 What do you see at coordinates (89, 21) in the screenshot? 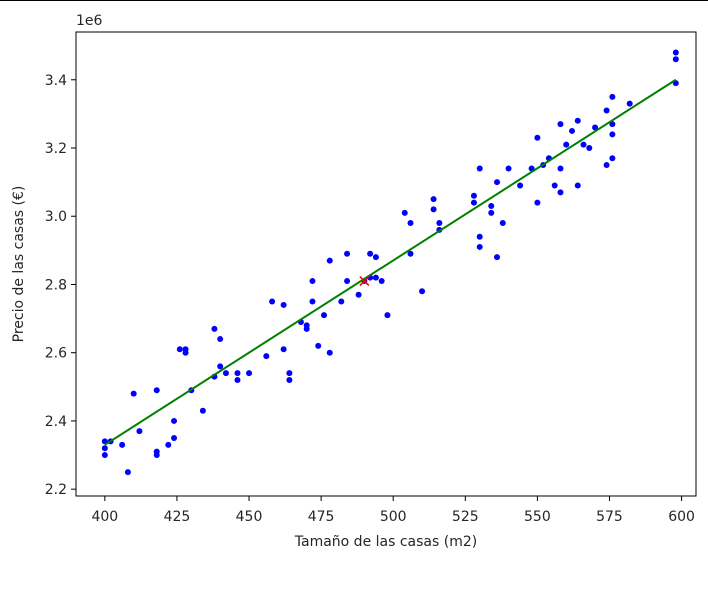
I see `y-axis-offset-text: 1e6` at bounding box center [89, 21].